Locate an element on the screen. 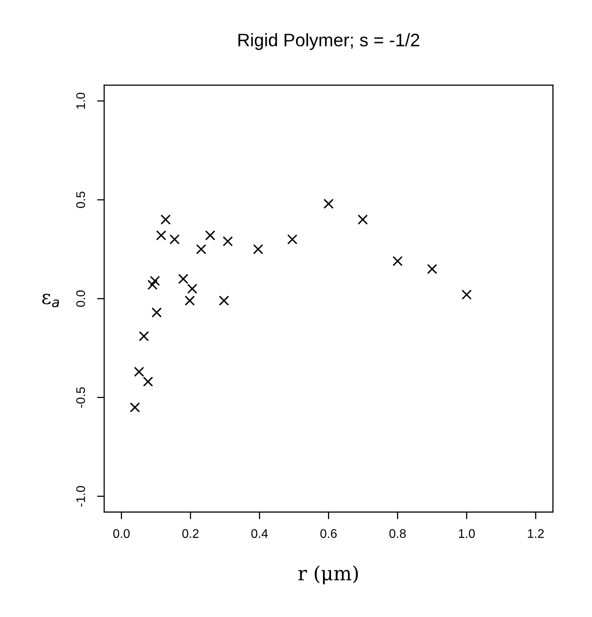 The image size is (592, 617). x-tick-label: 0.4 is located at coordinates (259, 533).